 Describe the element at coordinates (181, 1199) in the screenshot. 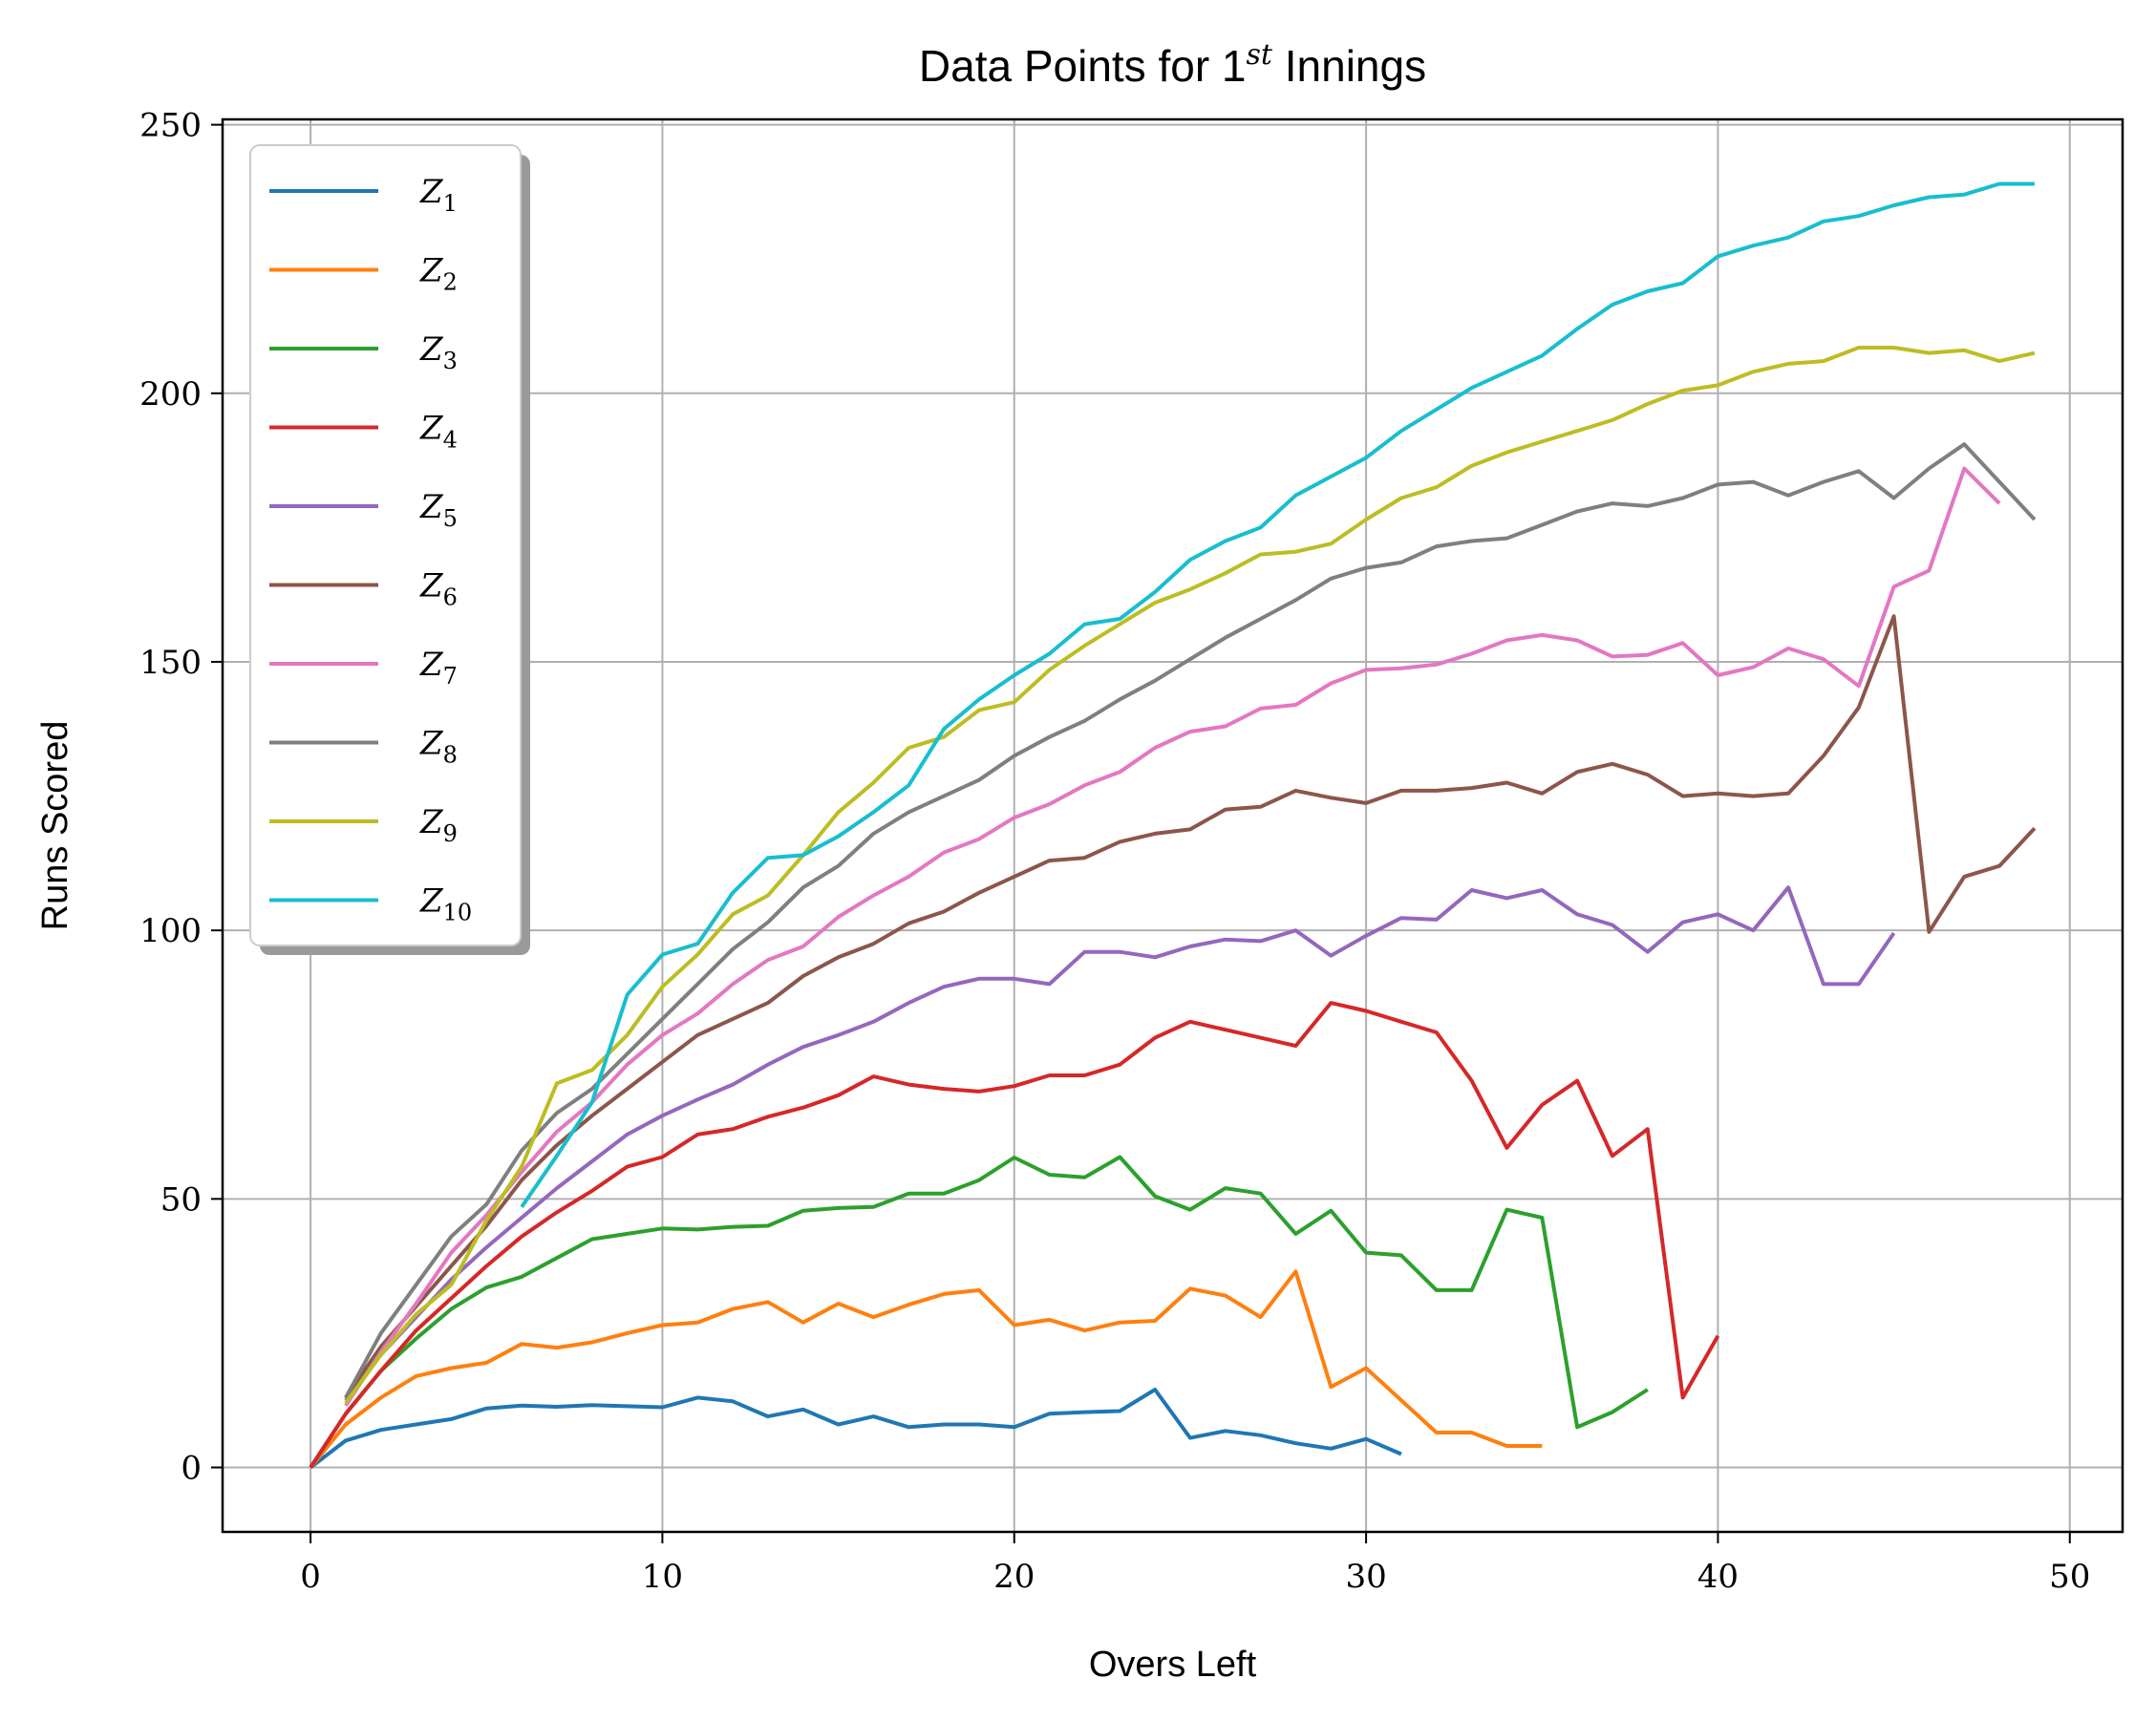

I see `y-tick-label: 50` at that location.